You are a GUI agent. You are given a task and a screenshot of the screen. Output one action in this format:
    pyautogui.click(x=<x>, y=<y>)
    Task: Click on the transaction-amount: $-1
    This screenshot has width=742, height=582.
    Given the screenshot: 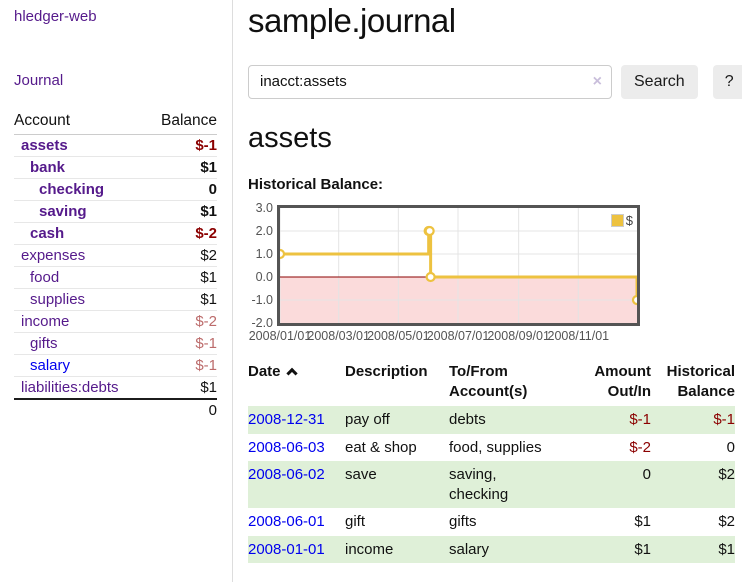 What is the action you would take?
    pyautogui.click(x=640, y=420)
    